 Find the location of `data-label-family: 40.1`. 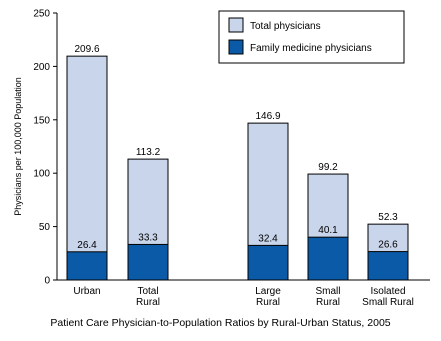

data-label-family: 40.1 is located at coordinates (328, 230).